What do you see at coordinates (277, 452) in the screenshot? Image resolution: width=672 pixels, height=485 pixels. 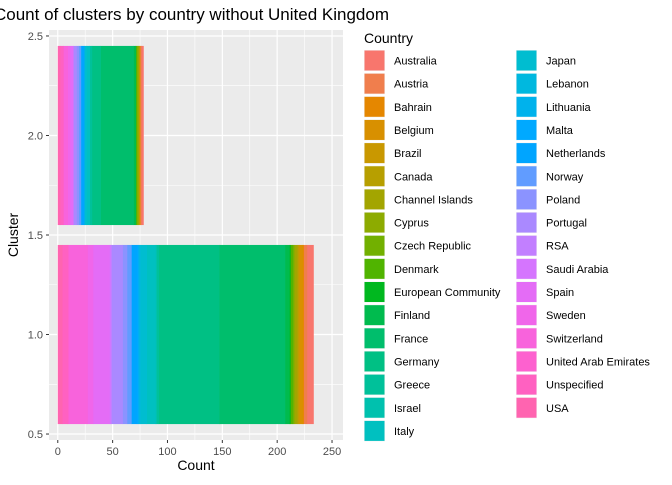 I see `x-tick-label: 200` at bounding box center [277, 452].